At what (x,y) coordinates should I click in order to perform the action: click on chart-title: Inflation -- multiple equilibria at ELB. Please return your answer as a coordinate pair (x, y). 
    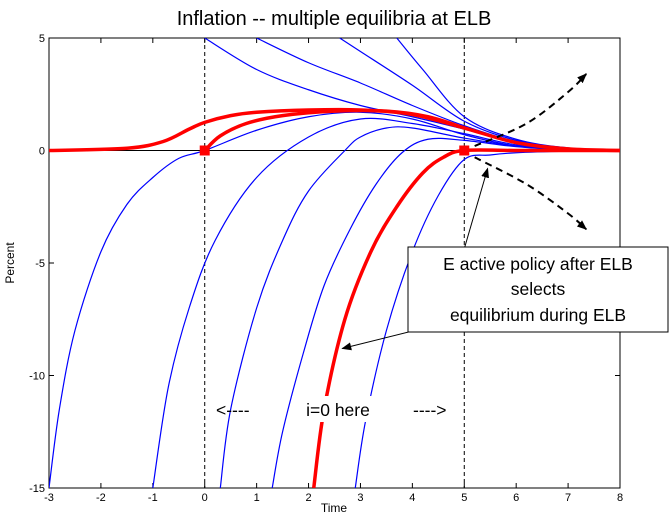
    Looking at the image, I should click on (334, 19).